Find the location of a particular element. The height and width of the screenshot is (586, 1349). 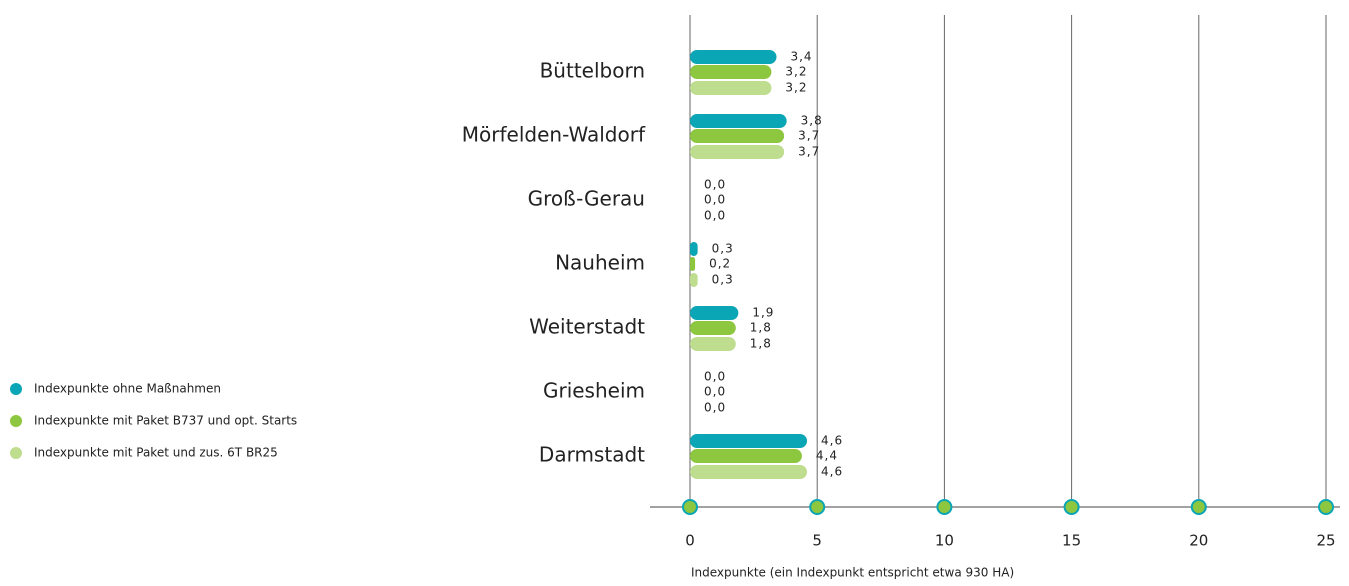

value-label: 1,9 is located at coordinates (763, 313).